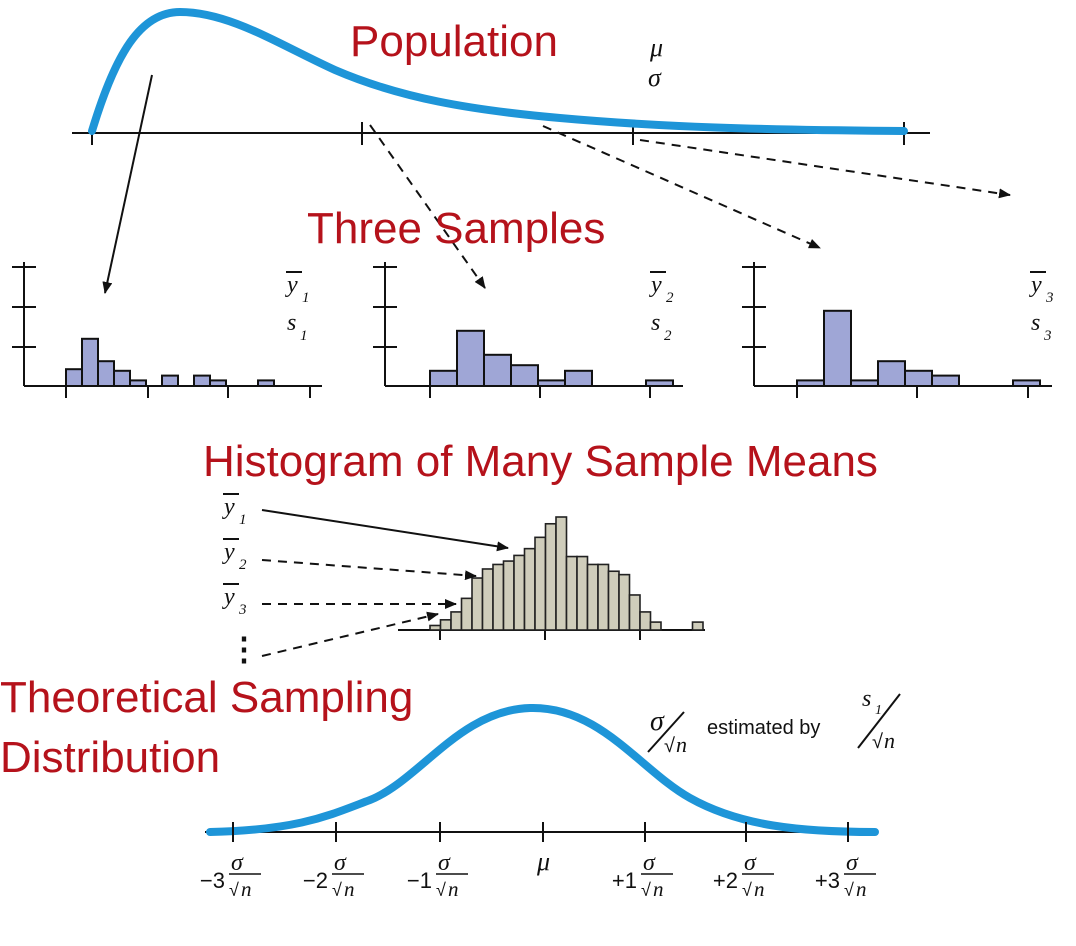  Describe the element at coordinates (230, 861) in the screenshot. I see `sampling-tick-0: −3σ √ n` at that location.